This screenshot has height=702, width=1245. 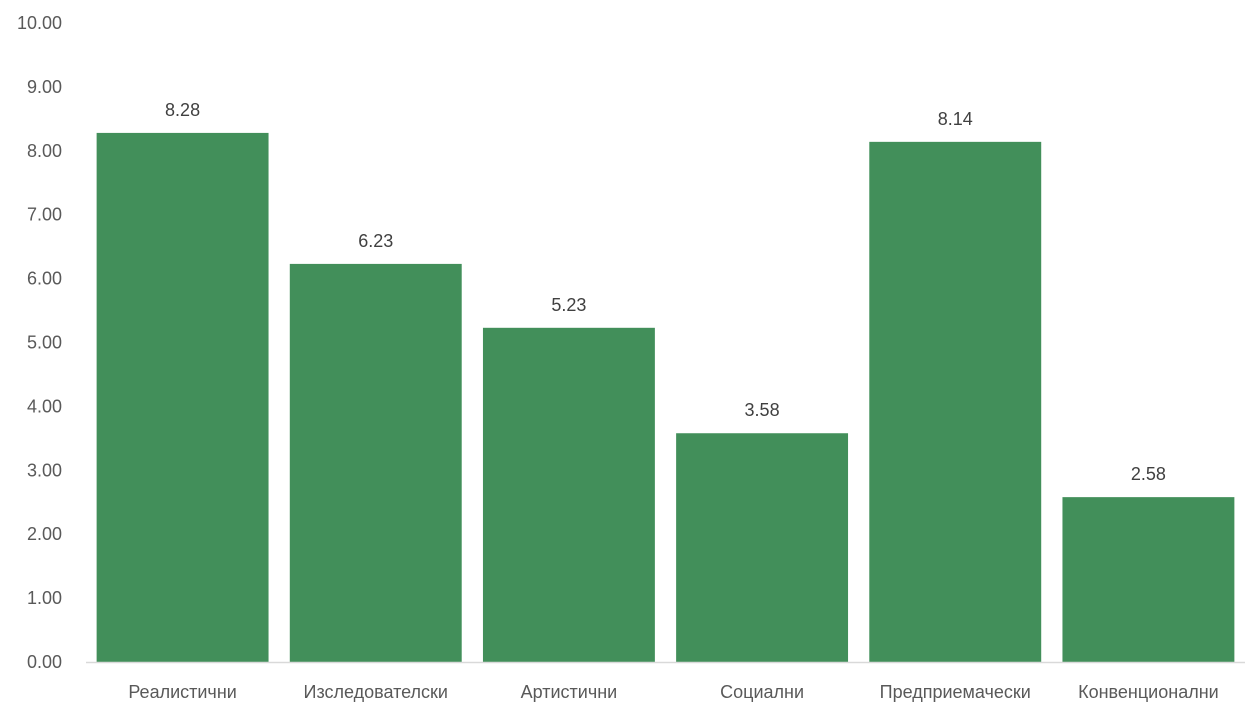 I want to click on data-label: 8.28, so click(x=182, y=110).